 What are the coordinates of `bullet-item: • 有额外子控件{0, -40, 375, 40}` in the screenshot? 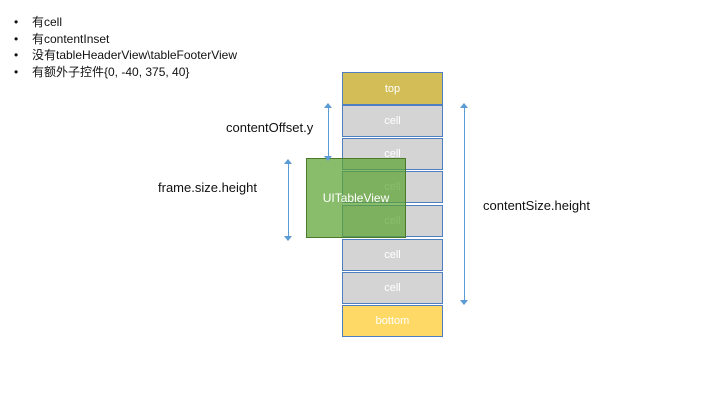 It's located at (125, 72).